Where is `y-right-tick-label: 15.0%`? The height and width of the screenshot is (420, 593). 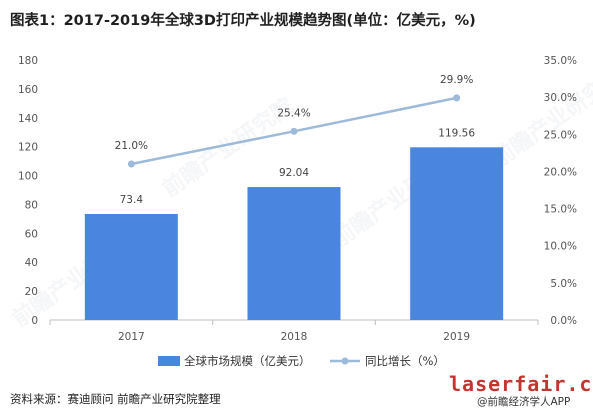 y-right-tick-label: 15.0% is located at coordinates (560, 210).